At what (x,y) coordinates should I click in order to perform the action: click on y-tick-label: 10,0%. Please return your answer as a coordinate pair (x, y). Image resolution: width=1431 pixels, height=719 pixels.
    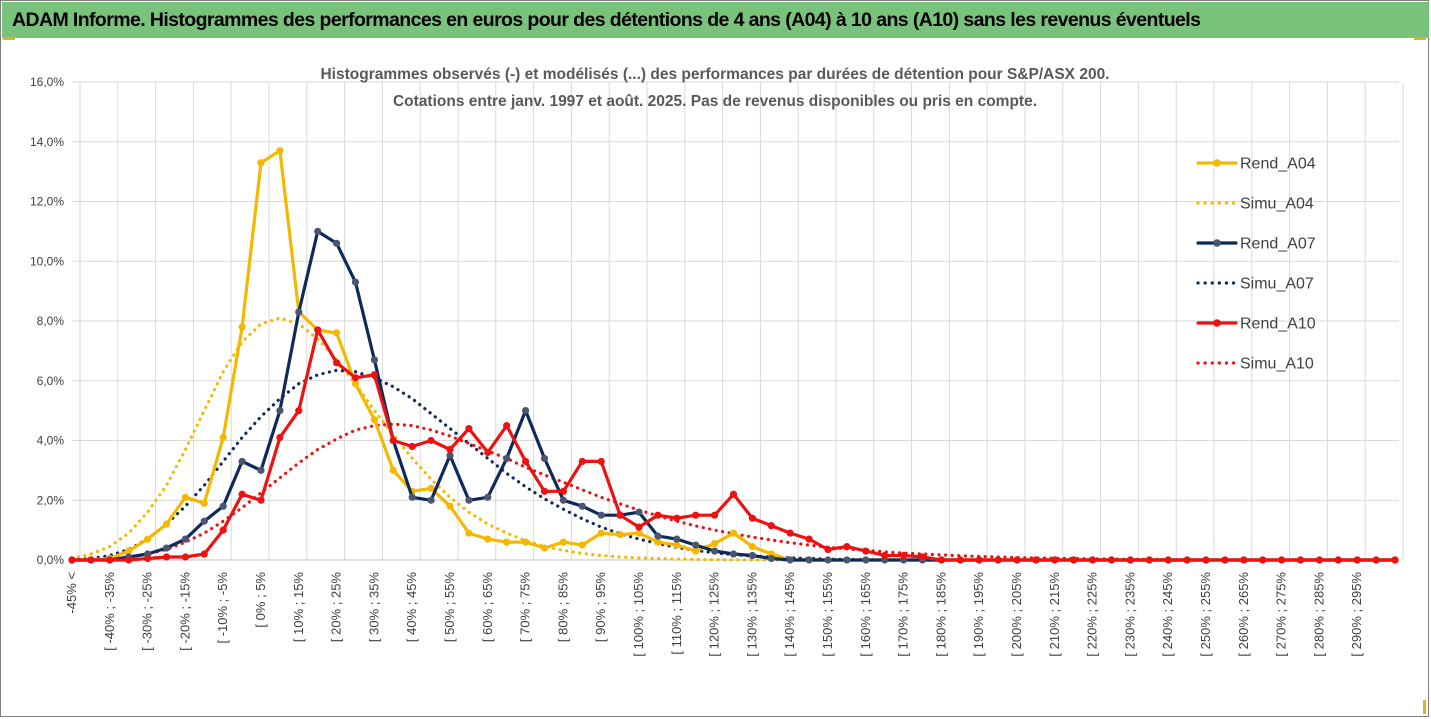
    Looking at the image, I should click on (47, 261).